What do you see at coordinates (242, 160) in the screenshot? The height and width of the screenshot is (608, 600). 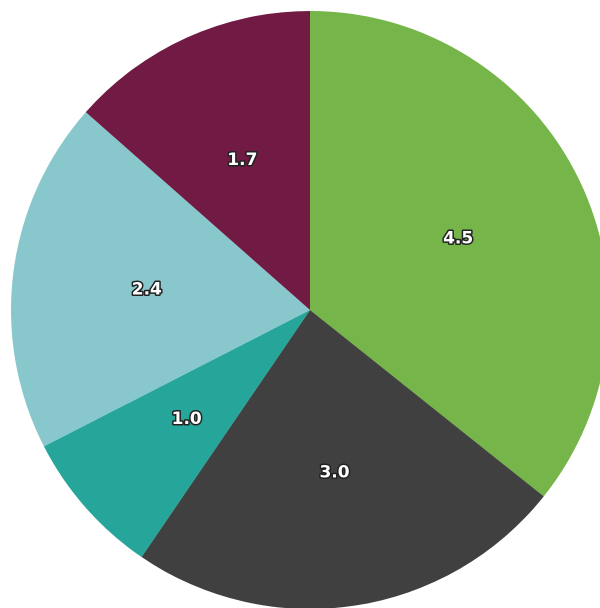 I see `data-label: 1.7` at bounding box center [242, 160].